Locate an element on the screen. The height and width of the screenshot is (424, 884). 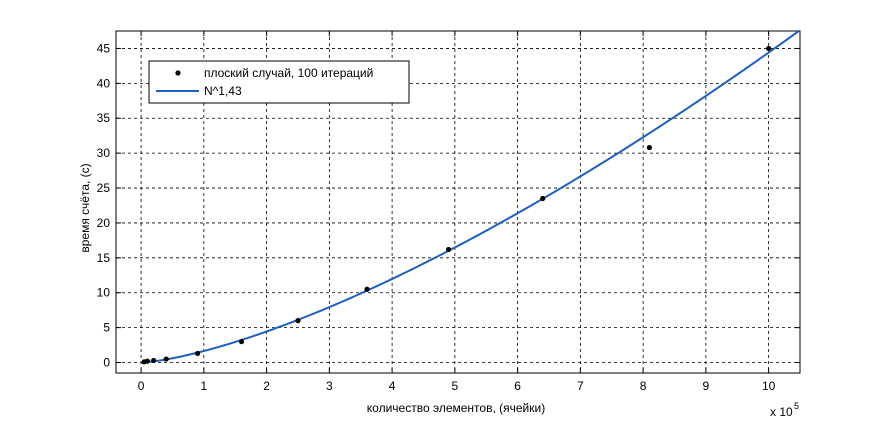
x-axis-multiplier-base: x 10 is located at coordinates (781, 412).